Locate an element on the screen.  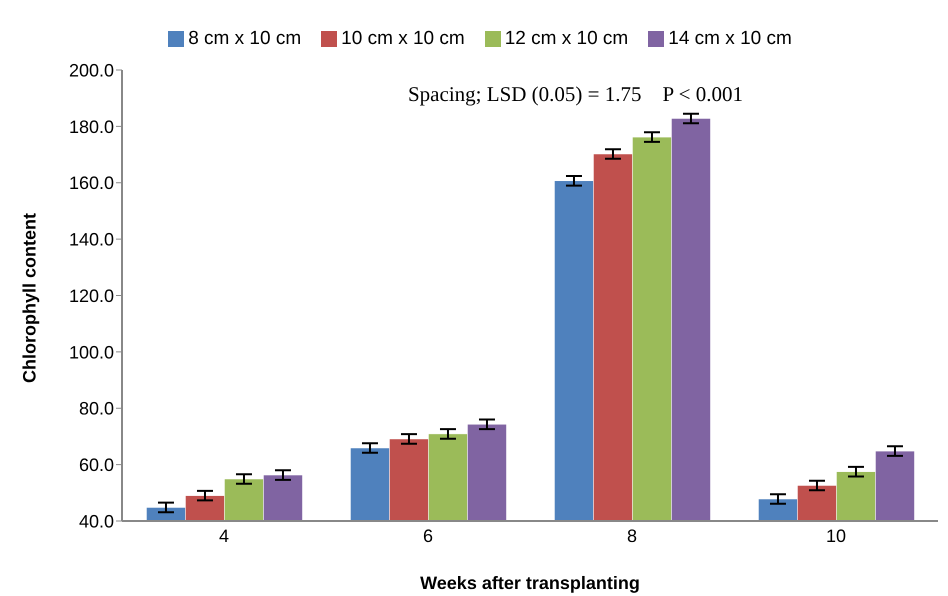
x-axis-title: Weeks after transplanting is located at coordinates (530, 583).